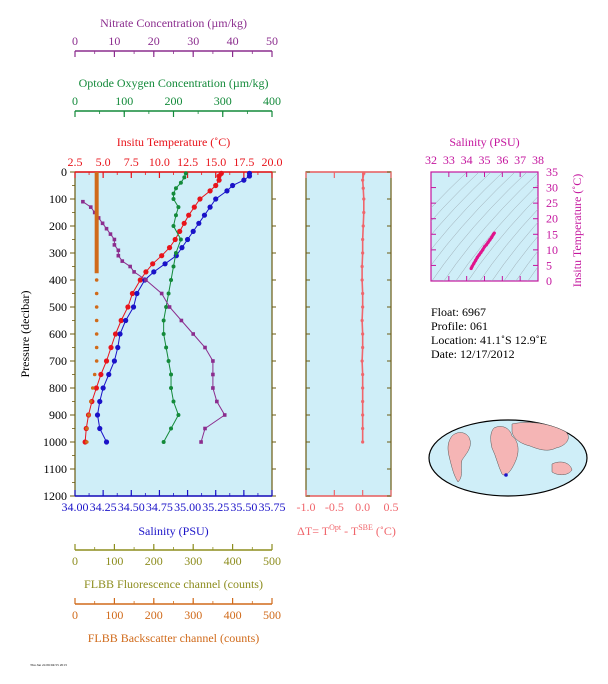  What do you see at coordinates (55, 496) in the screenshot?
I see `pressure-tick-label: 1200` at bounding box center [55, 496].